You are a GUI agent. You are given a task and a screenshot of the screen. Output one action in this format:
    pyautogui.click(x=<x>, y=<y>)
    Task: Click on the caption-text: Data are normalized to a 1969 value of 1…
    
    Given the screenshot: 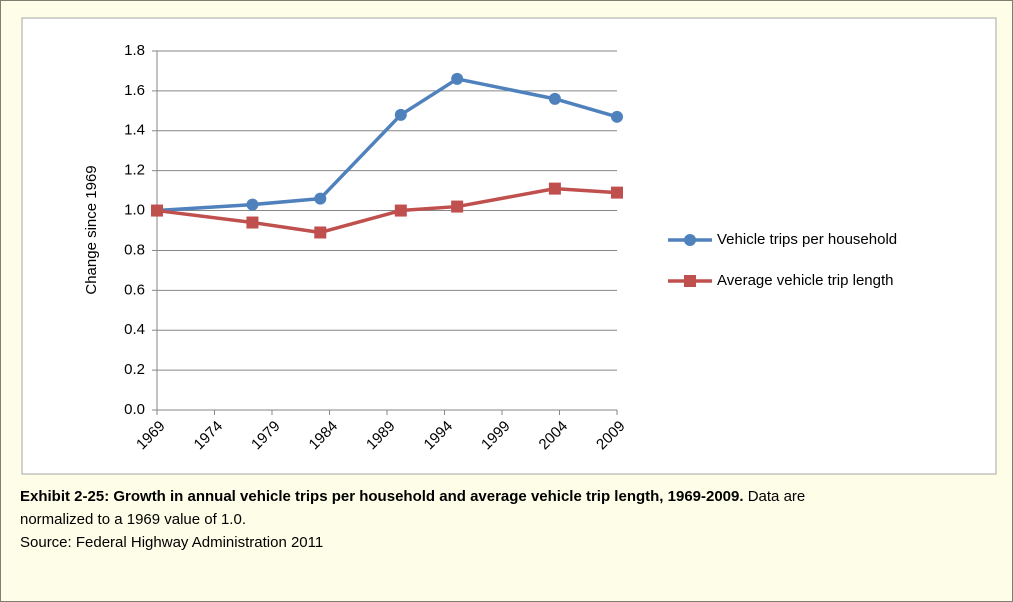 What is the action you would take?
    pyautogui.click(x=413, y=508)
    